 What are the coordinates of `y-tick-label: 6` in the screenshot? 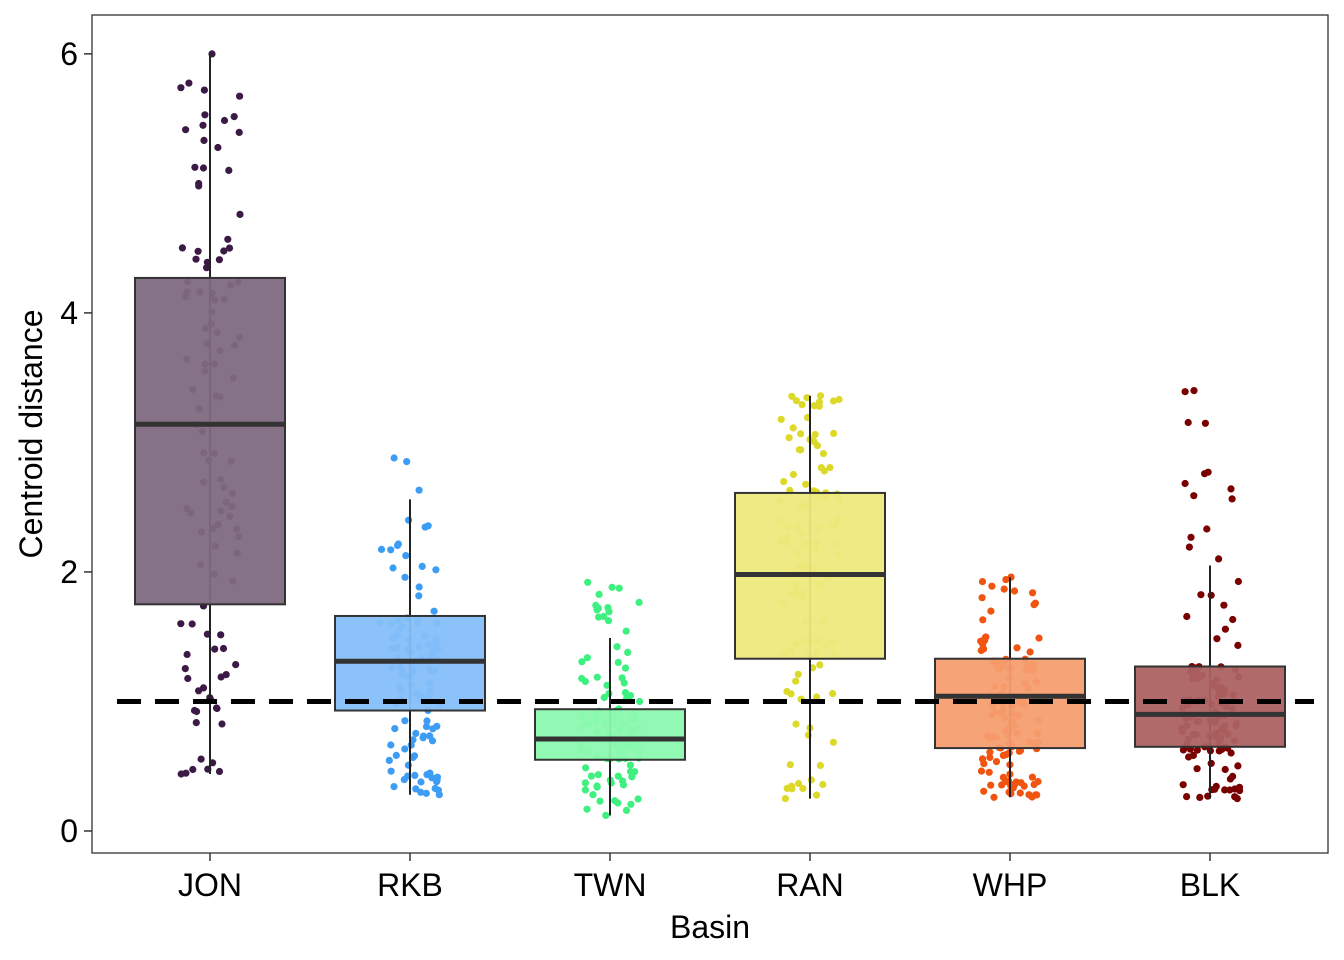 It's located at (69, 54).